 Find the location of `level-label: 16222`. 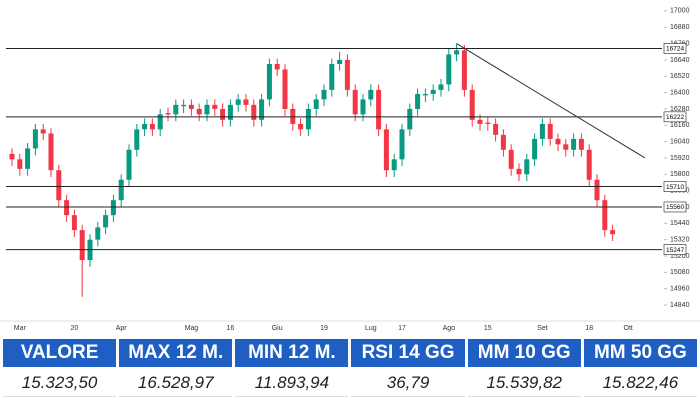

level-label: 16222 is located at coordinates (675, 117).